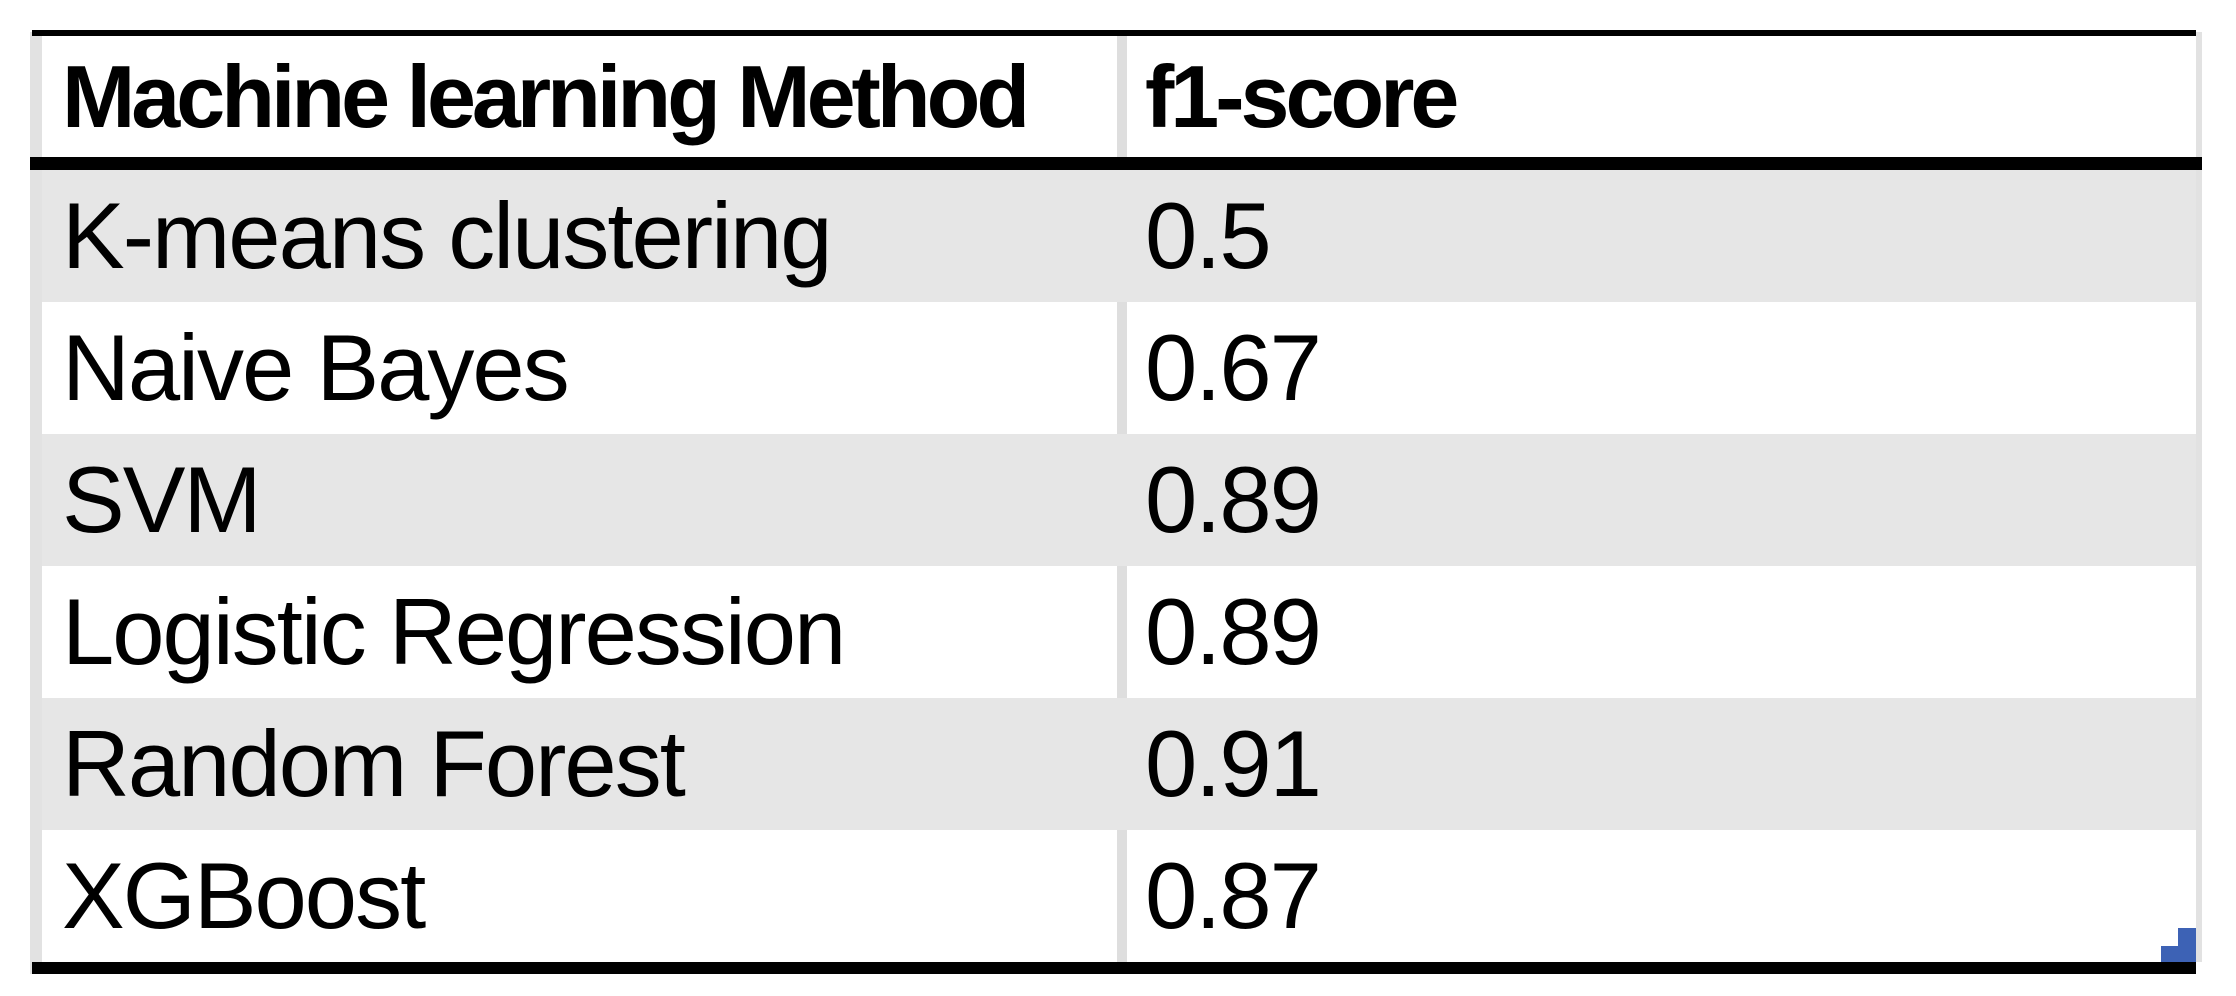  What do you see at coordinates (244, 895) in the screenshot?
I see `method-cell: XGBoost` at bounding box center [244, 895].